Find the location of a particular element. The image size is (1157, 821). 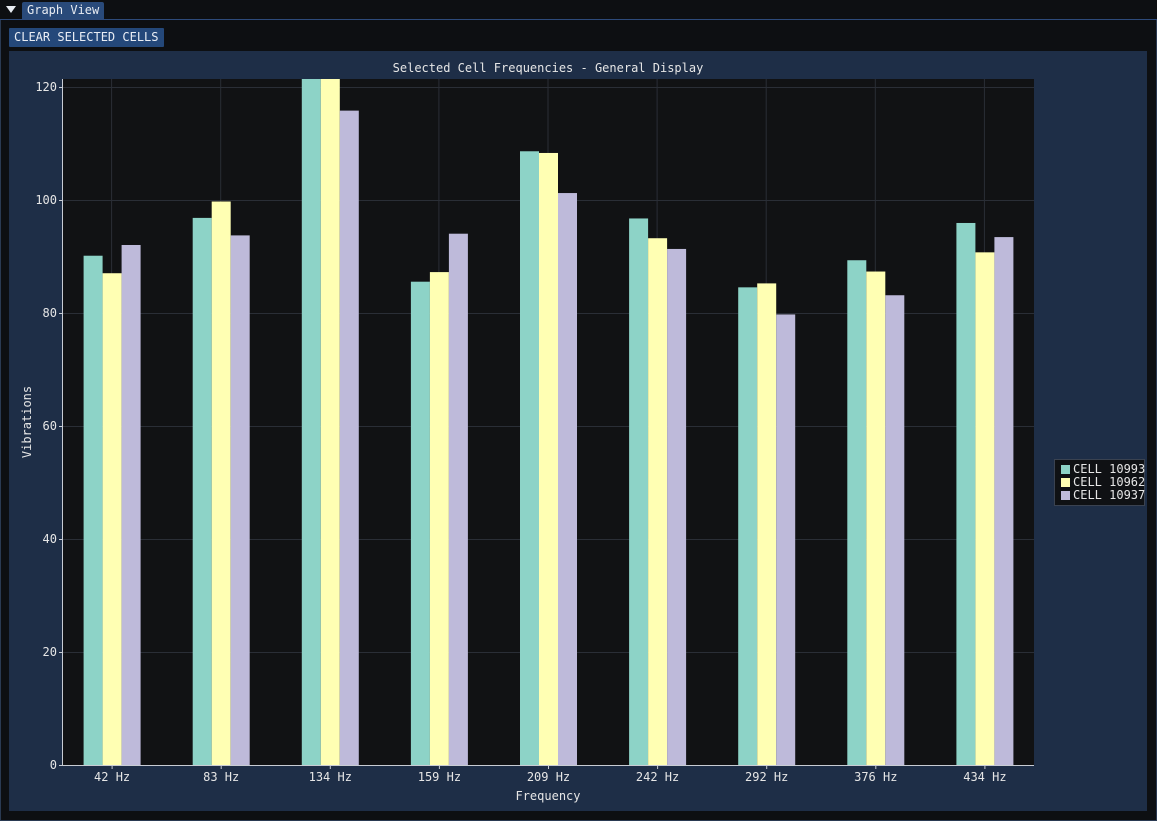

y-tick-label: 20 is located at coordinates (50, 652).